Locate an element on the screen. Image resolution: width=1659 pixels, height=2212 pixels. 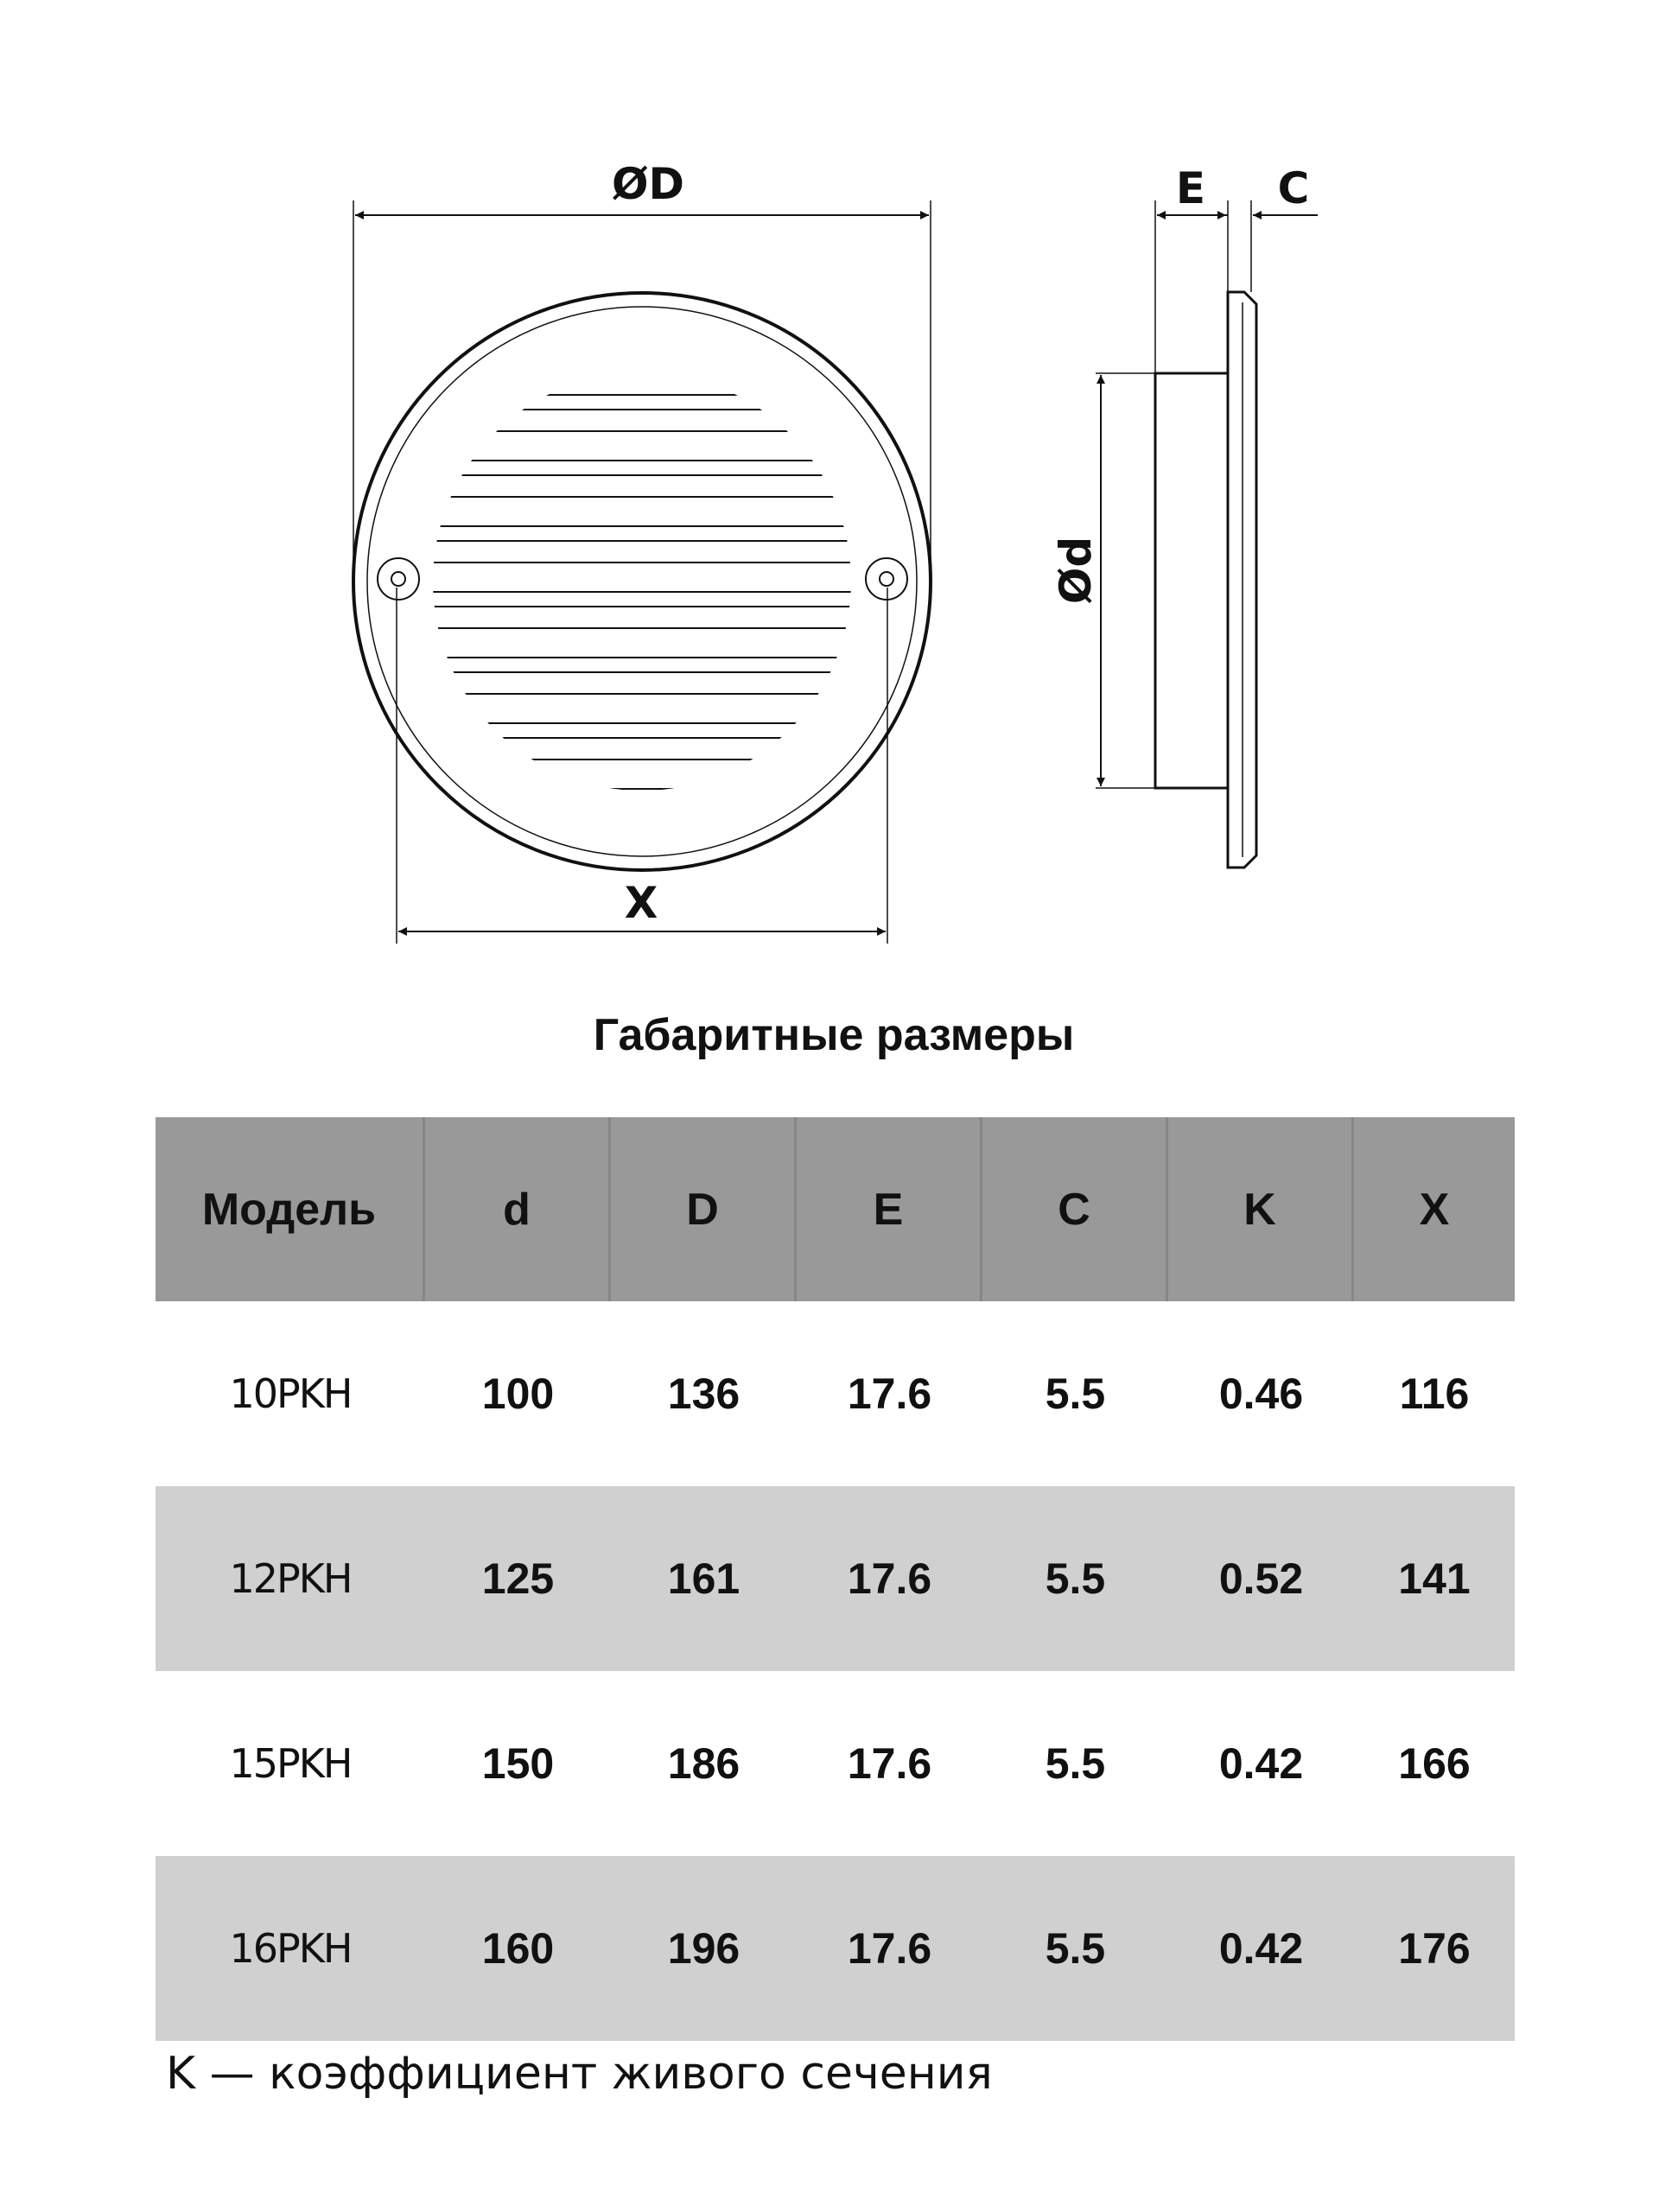
table-row: 10PKH 100 136 17.6 5.5 0.46 116 is located at coordinates (835, 1393).